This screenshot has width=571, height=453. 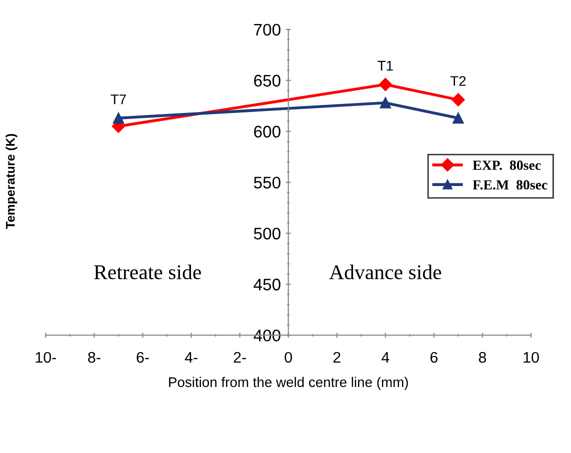 I want to click on y-tick-label: 600, so click(x=267, y=132).